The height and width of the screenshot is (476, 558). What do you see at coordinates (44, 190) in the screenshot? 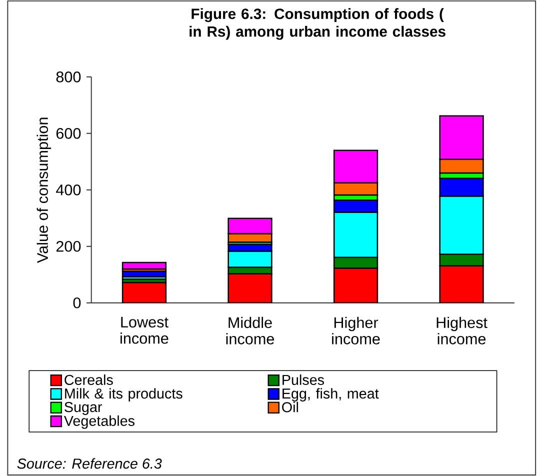
I see `y-axis-title: Value of consumption` at bounding box center [44, 190].